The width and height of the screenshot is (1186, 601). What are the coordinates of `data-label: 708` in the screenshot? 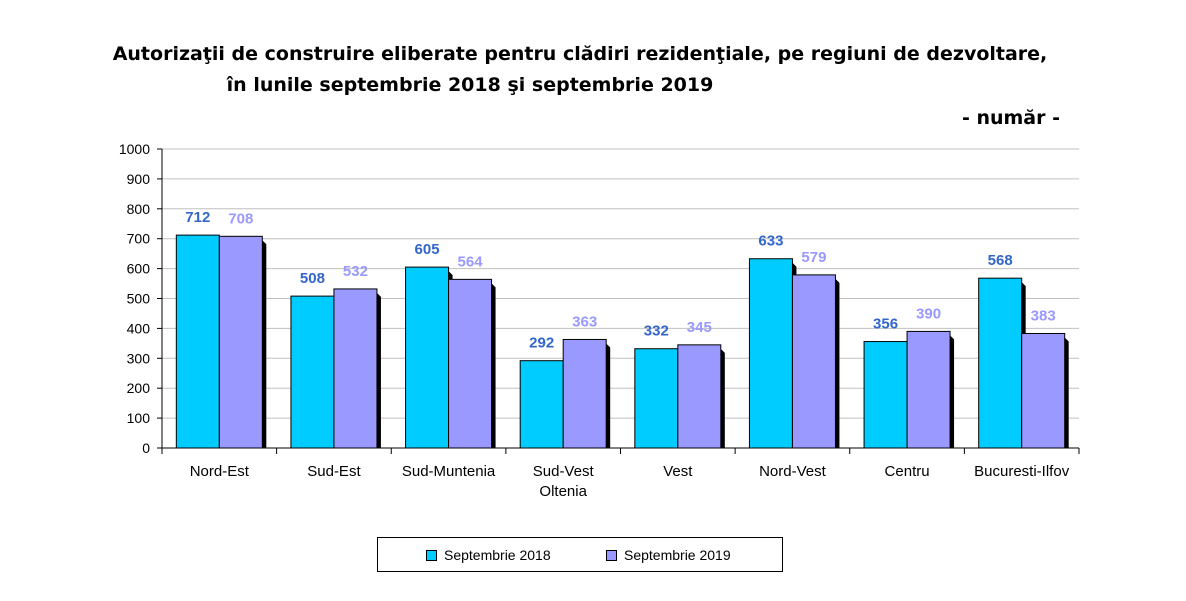 It's located at (240, 218).